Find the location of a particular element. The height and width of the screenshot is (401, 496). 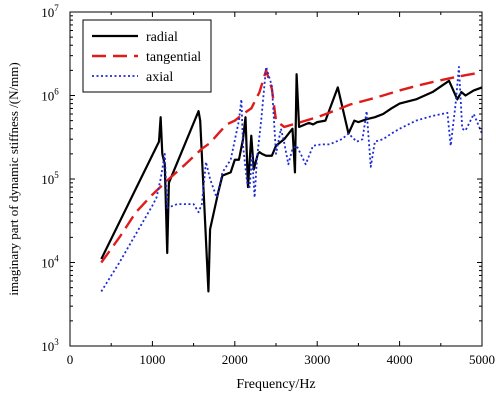

legend-label-axial: axial is located at coordinates (159, 77).